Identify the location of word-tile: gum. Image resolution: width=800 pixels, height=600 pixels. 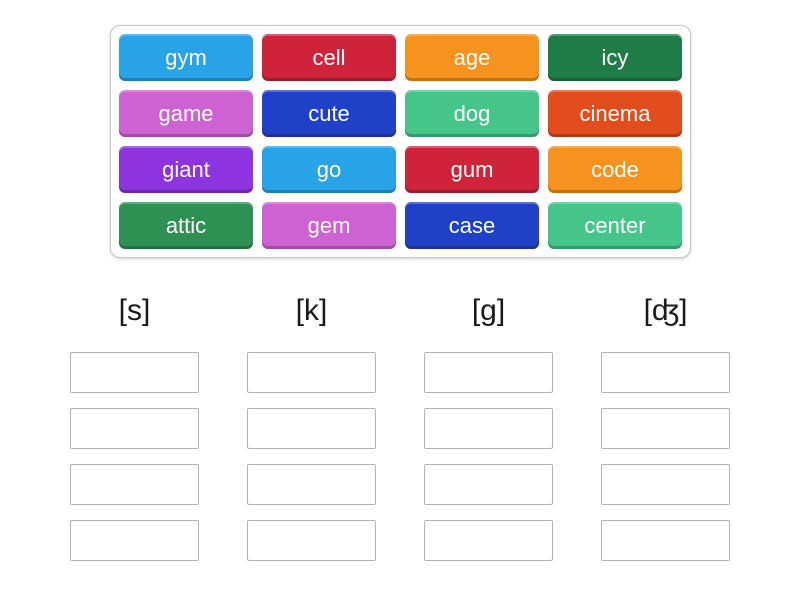
(472, 169).